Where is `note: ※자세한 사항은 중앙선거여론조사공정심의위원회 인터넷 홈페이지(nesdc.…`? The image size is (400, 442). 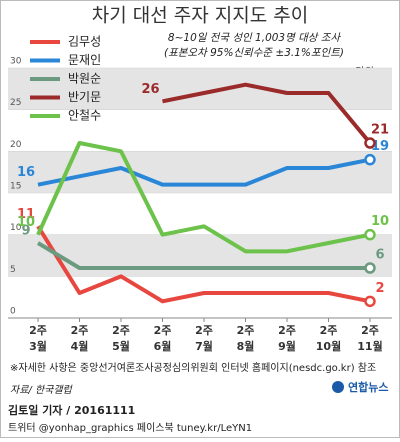
note: ※자세한 사항은 중앙선거여론조사공정심의위원회 인터넷 홈페이지(nesdc.… is located at coordinates (193, 367).